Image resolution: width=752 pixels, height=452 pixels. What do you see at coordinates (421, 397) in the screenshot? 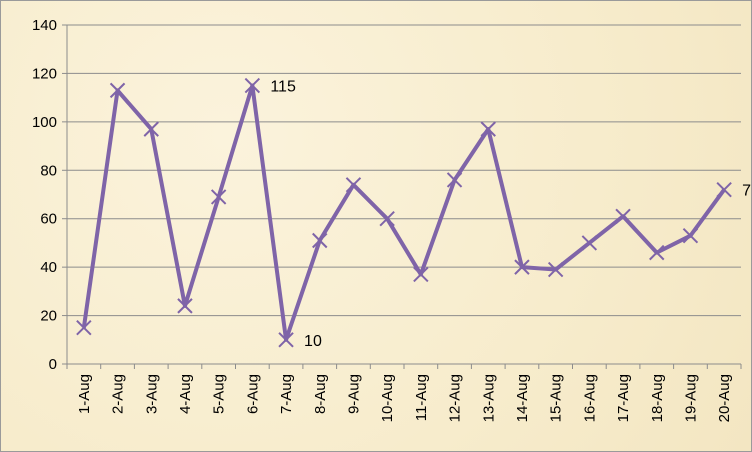
I see `x-tick-label: 11-Aug` at bounding box center [421, 397].